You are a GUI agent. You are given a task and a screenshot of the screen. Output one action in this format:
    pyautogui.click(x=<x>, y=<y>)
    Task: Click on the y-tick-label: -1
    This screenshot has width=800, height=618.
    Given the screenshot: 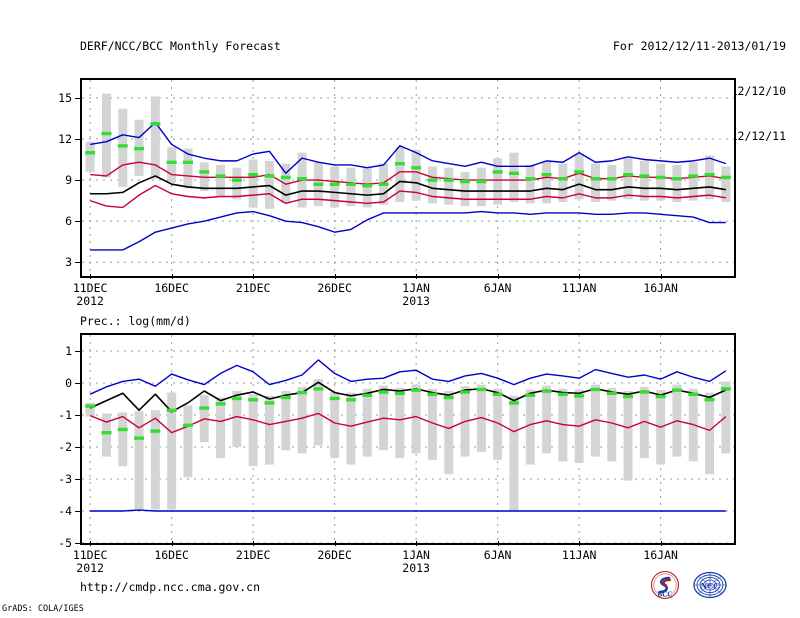 What is the action you would take?
    pyautogui.click(x=65, y=415)
    